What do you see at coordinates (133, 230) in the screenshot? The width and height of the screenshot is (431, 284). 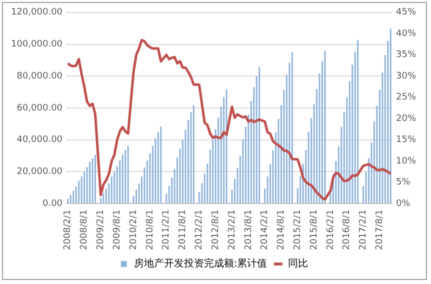 I see `x-tick-label: 2010/2/1` at bounding box center [133, 230].